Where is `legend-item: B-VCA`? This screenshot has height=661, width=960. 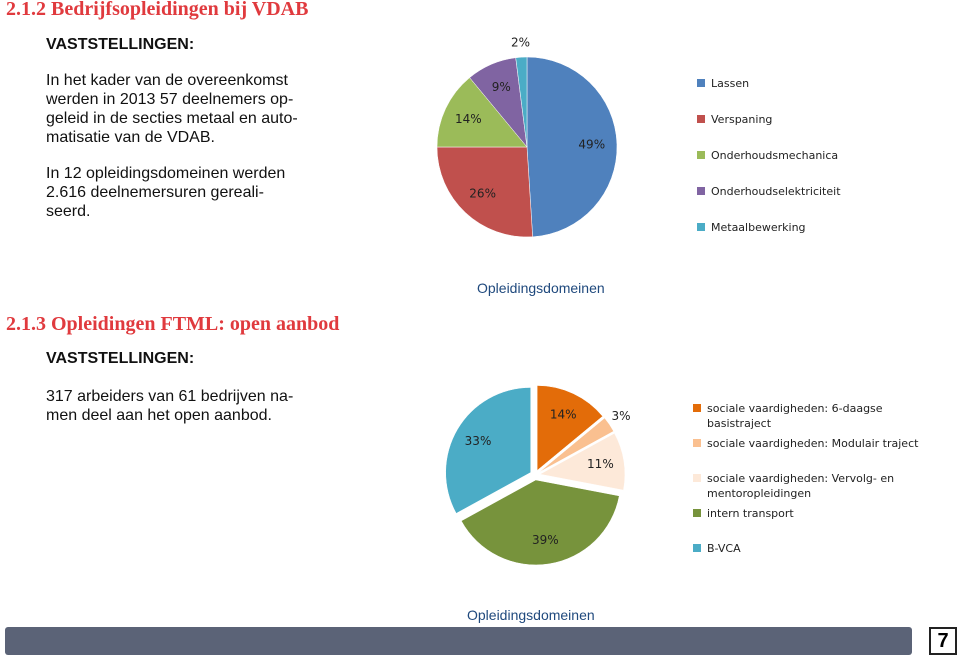
legend-item: B-VCA is located at coordinates (815, 548).